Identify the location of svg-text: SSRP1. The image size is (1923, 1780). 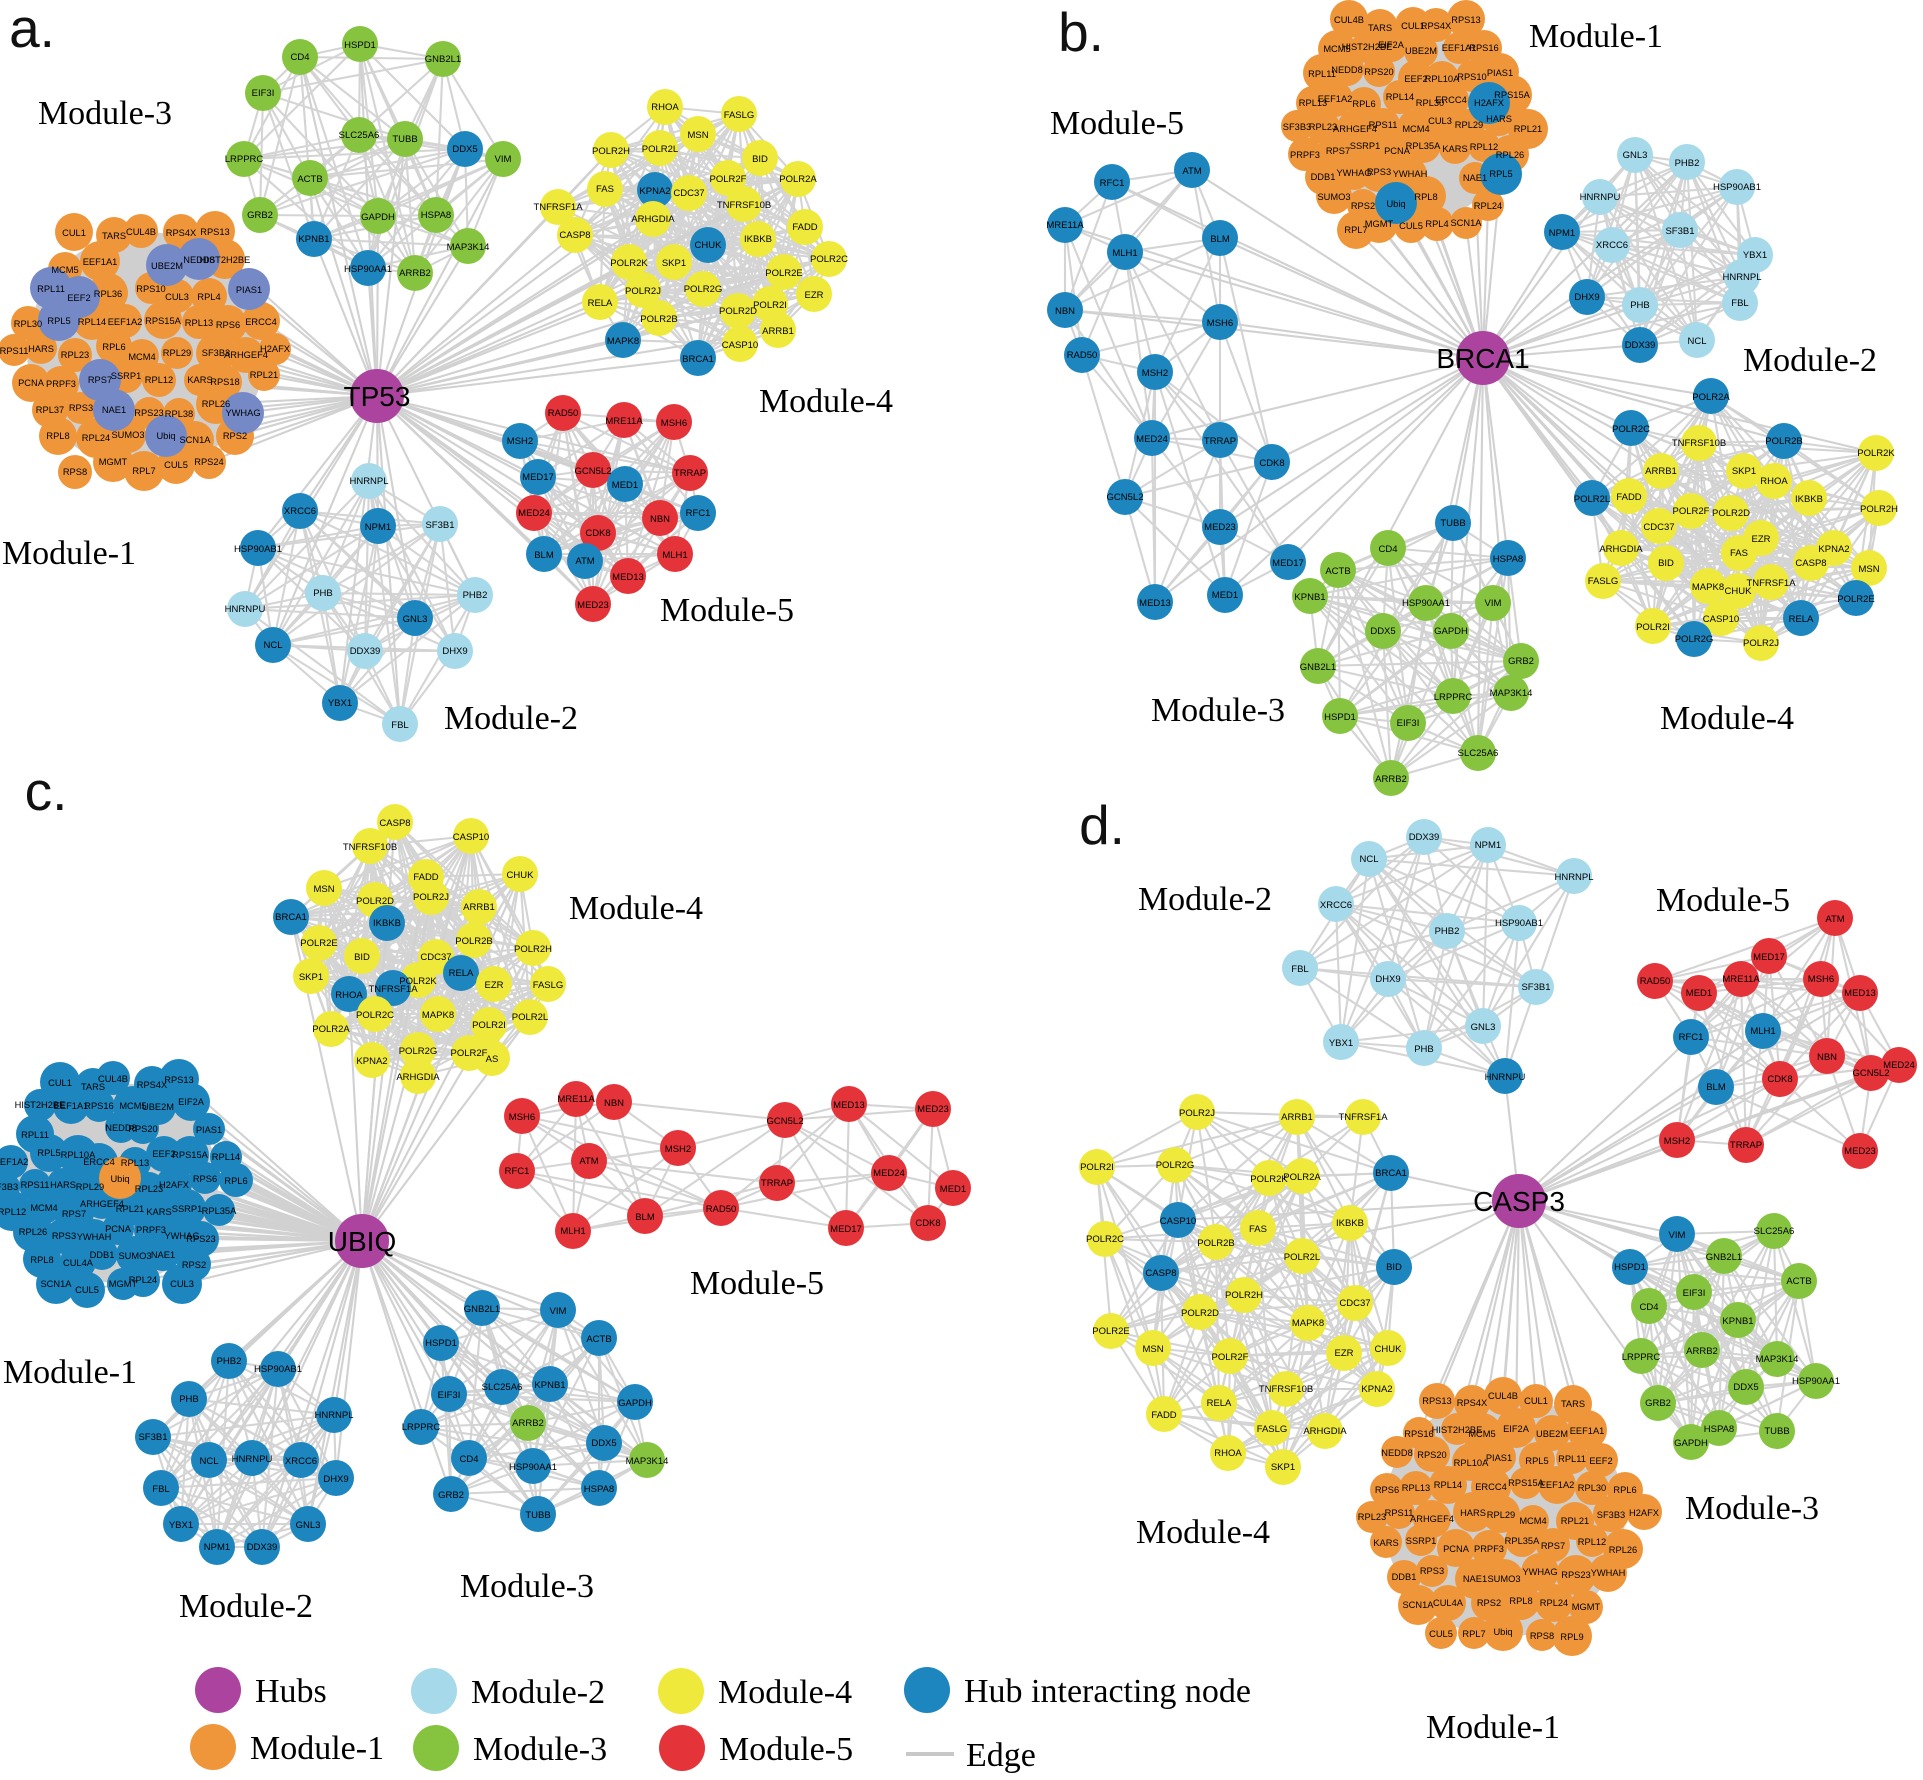
(1421, 1541).